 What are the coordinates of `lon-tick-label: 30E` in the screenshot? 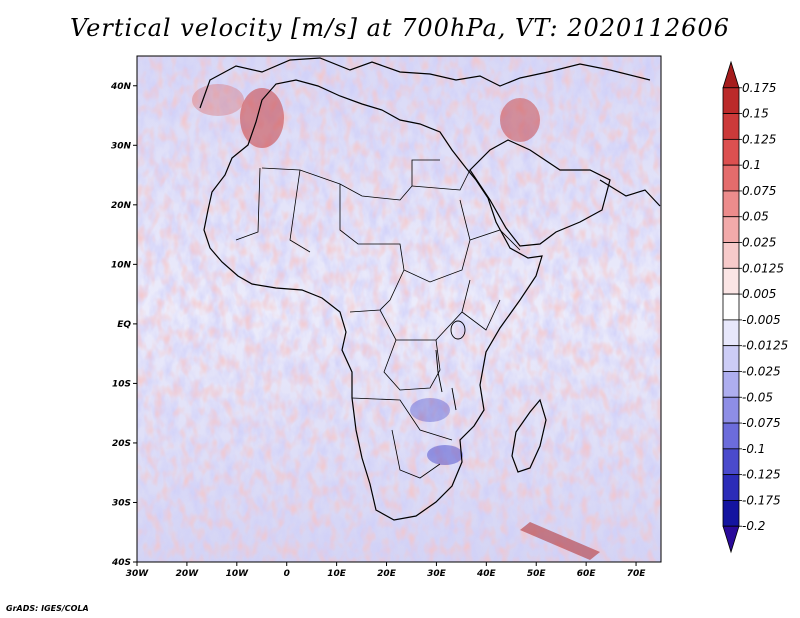 It's located at (437, 574).